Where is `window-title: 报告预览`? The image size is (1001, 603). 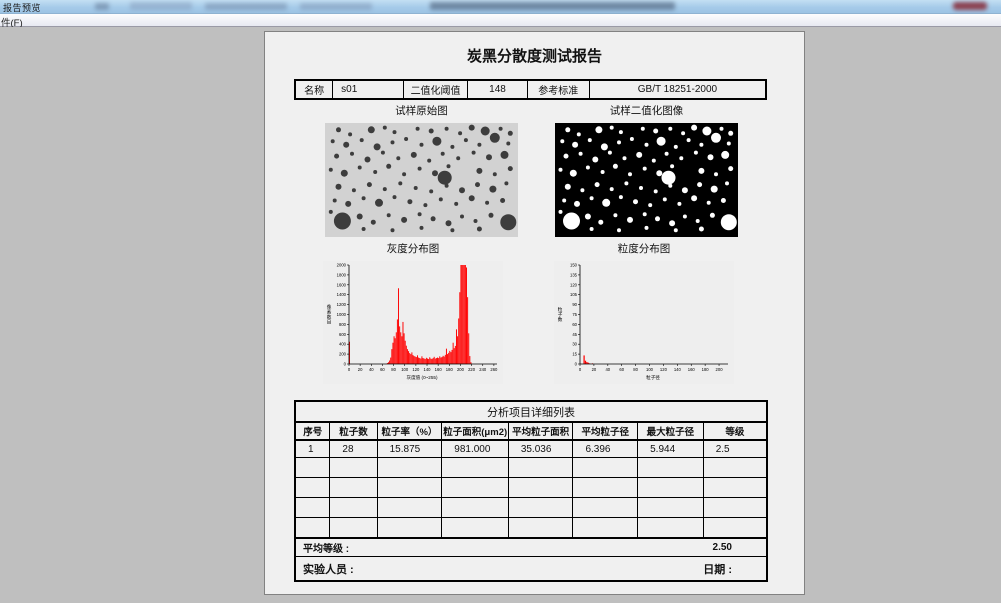
window-title: 报告预览 is located at coordinates (22, 8).